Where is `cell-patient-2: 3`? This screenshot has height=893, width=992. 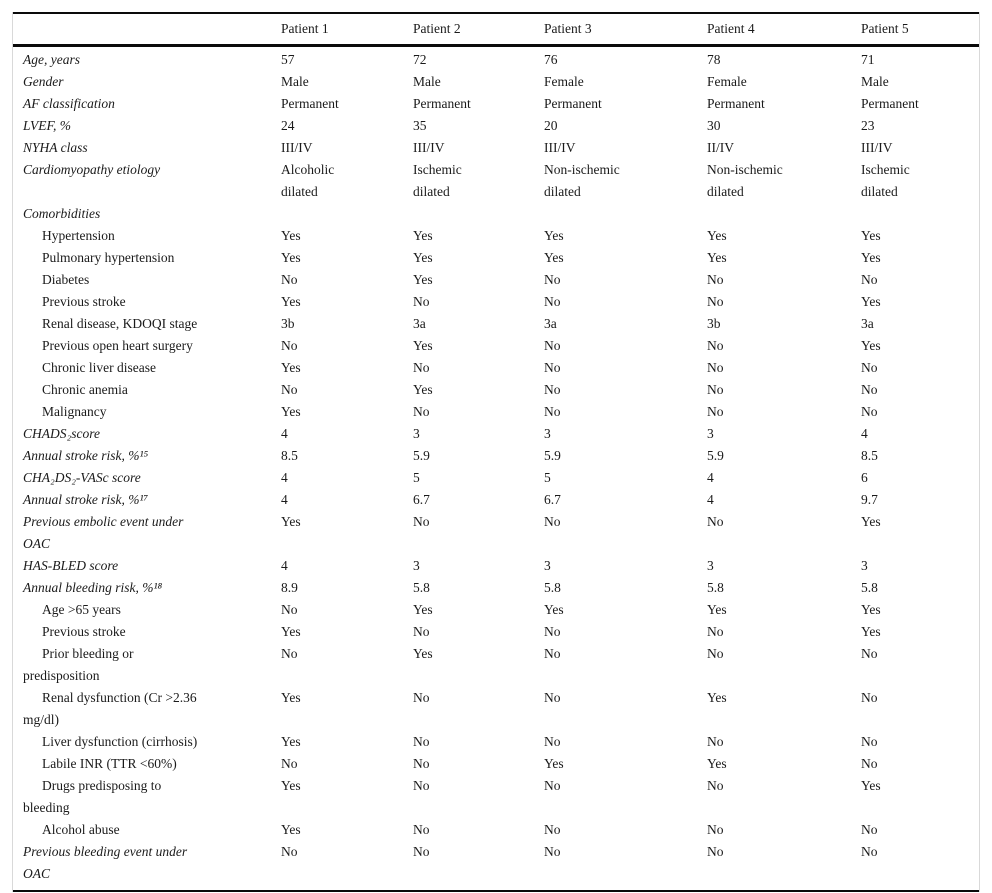
cell-patient-2: 3 is located at coordinates (416, 565).